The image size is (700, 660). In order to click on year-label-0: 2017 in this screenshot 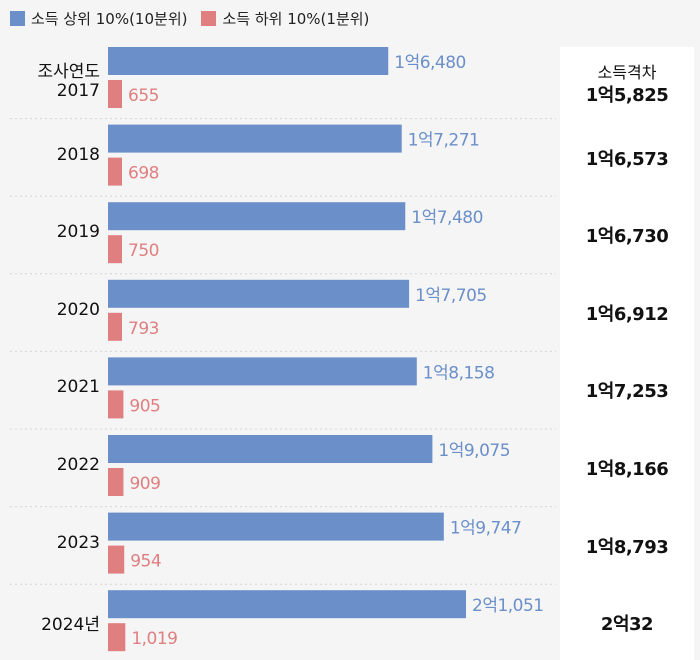, I will do `click(78, 91)`.